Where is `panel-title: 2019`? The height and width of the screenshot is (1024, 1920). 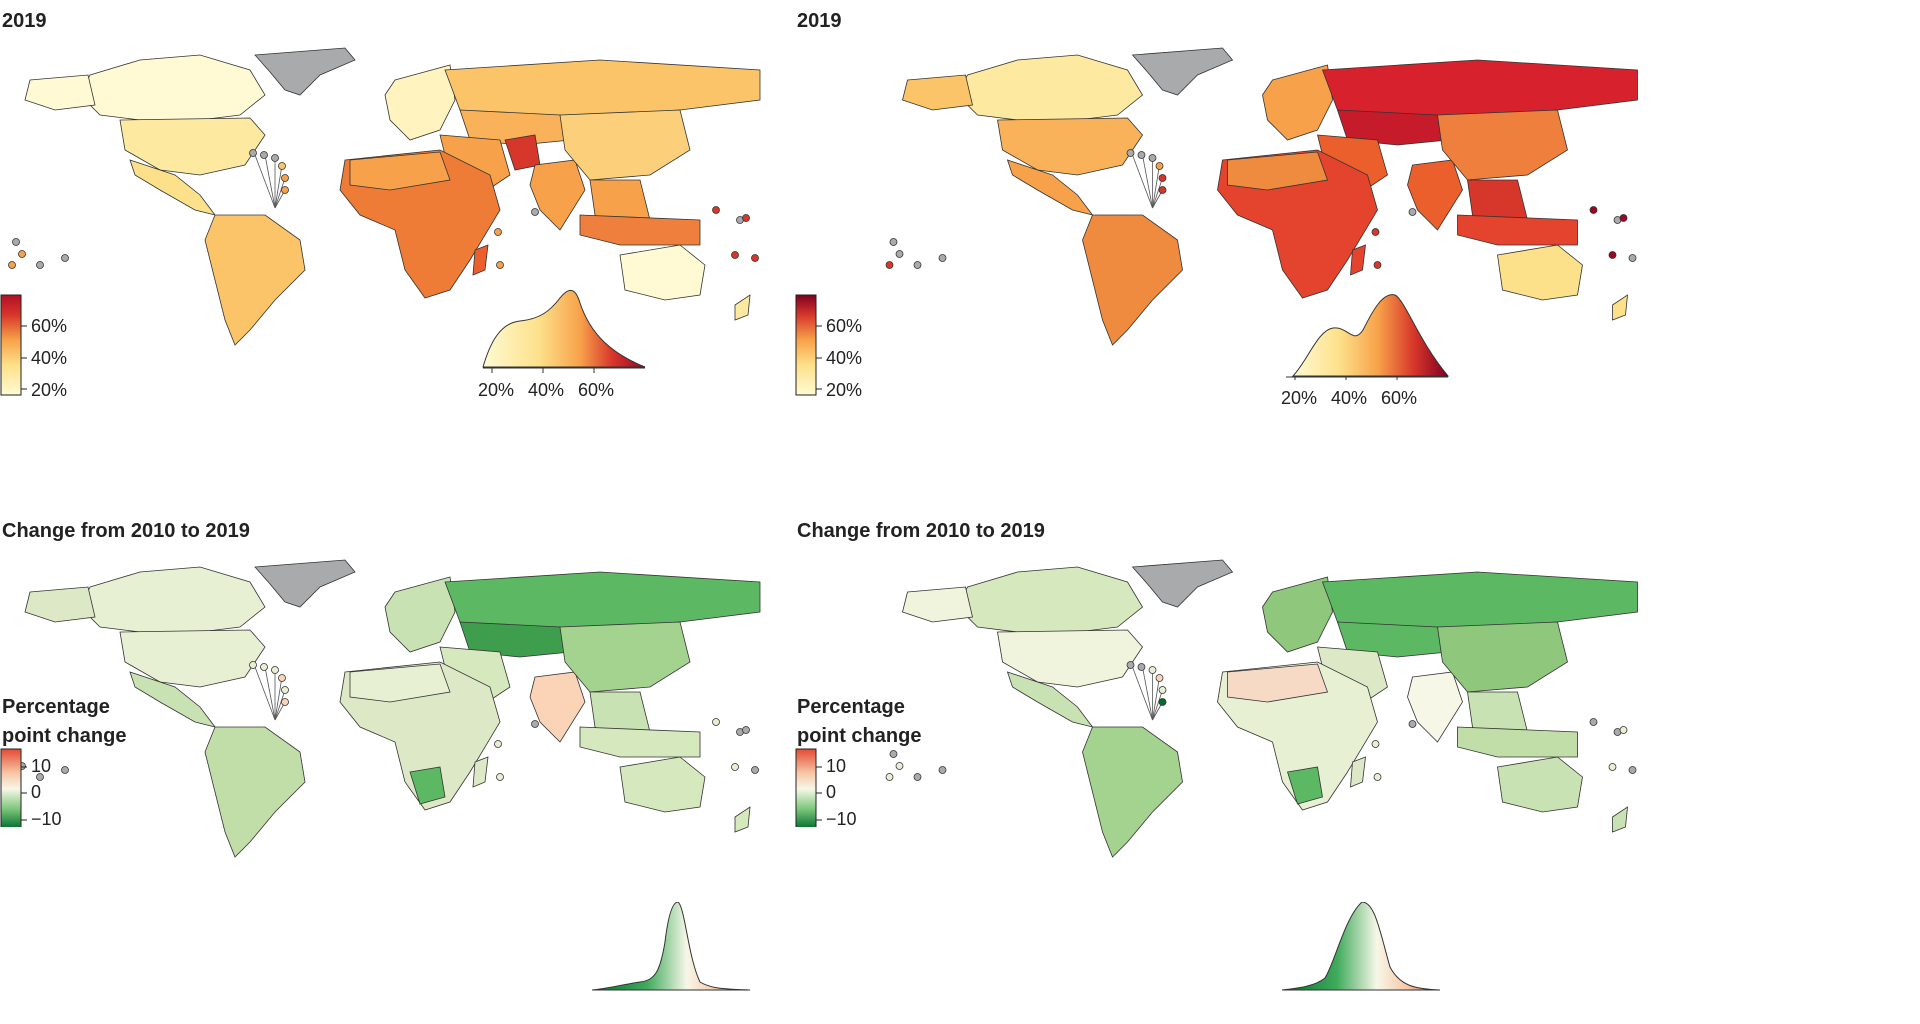 panel-title: 2019 is located at coordinates (819, 21).